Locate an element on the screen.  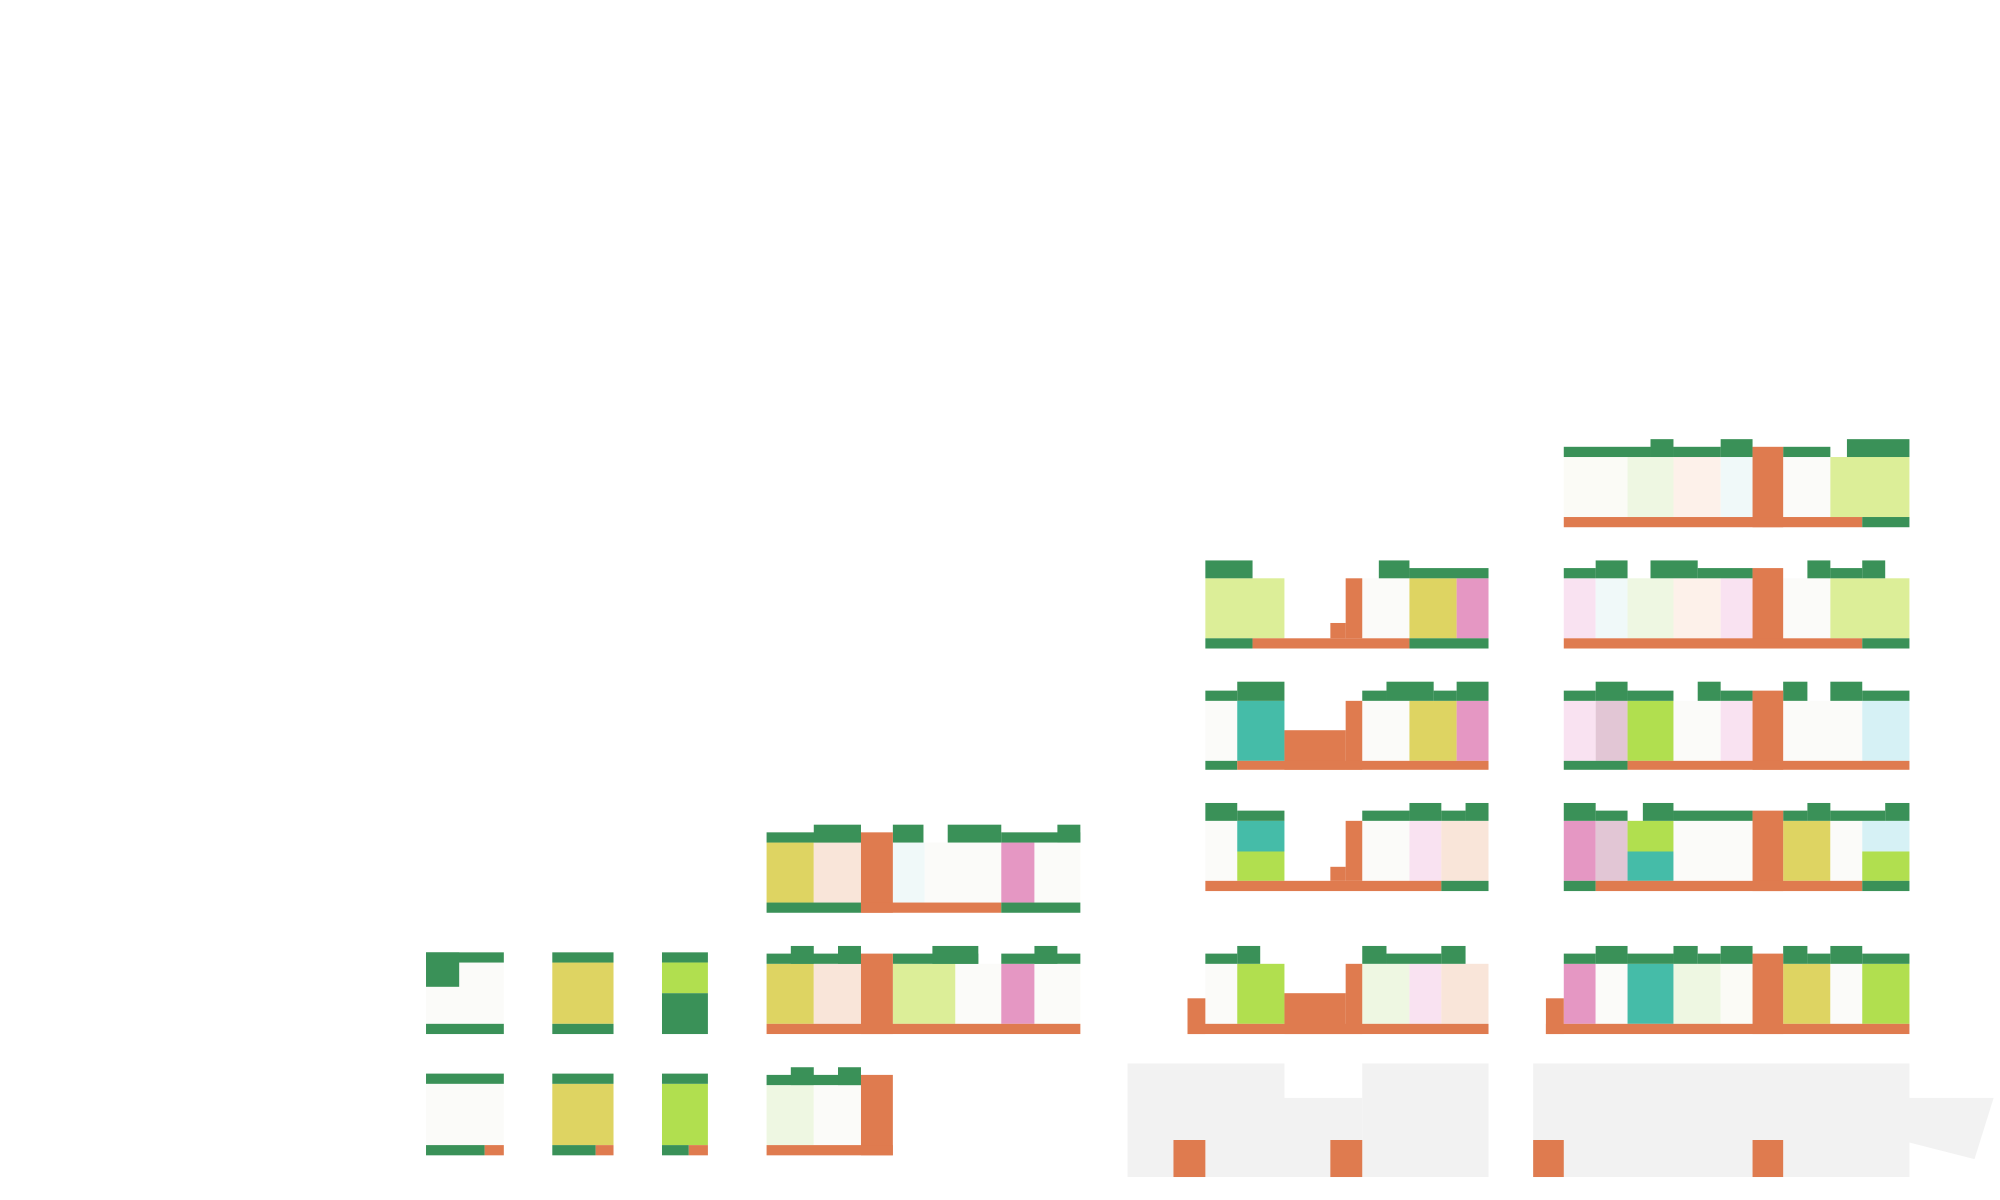
ground is located at coordinates (1721, 1120).